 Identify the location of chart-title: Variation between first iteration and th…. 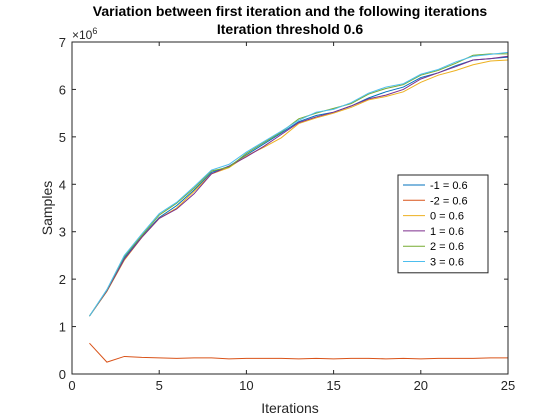
(290, 11).